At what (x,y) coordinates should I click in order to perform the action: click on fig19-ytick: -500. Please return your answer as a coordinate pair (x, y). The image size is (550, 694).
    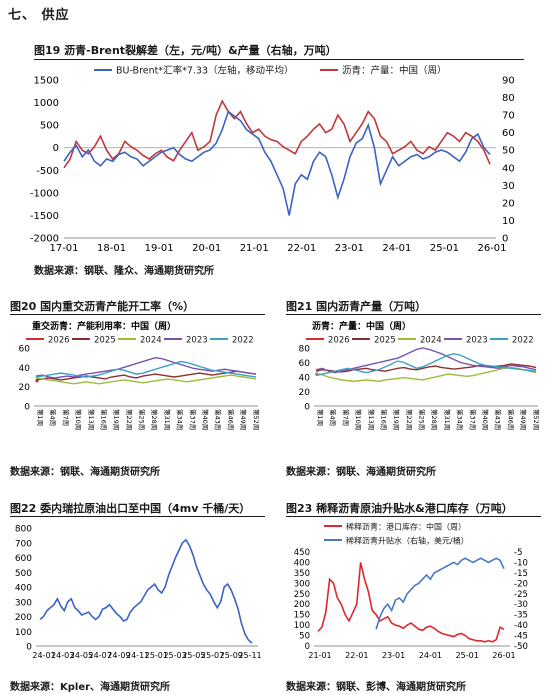
    Looking at the image, I should click on (47, 171).